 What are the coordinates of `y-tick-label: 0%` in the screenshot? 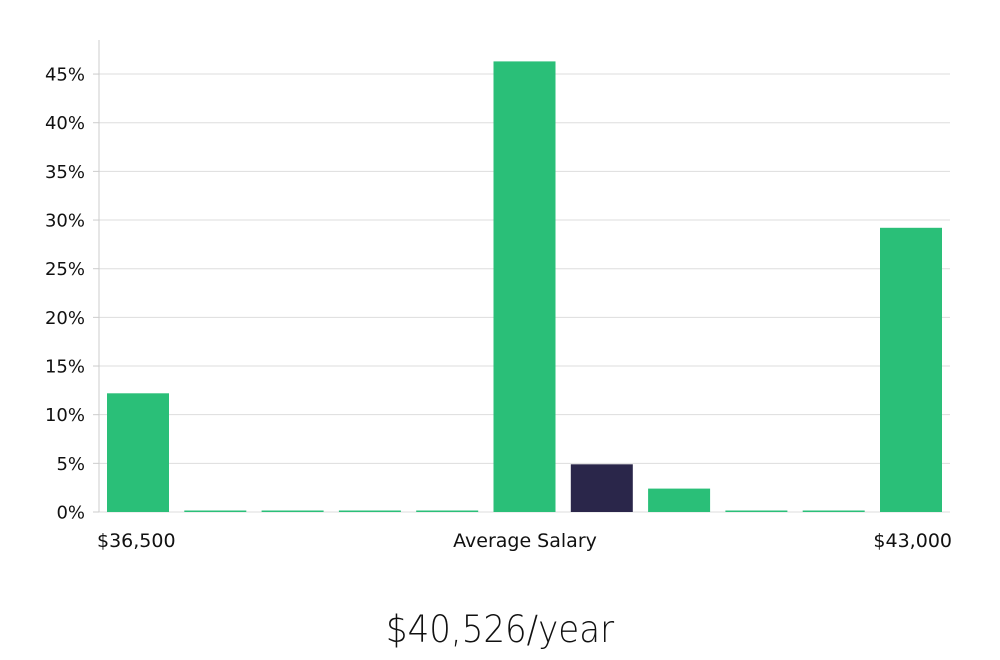 It's located at (70, 513).